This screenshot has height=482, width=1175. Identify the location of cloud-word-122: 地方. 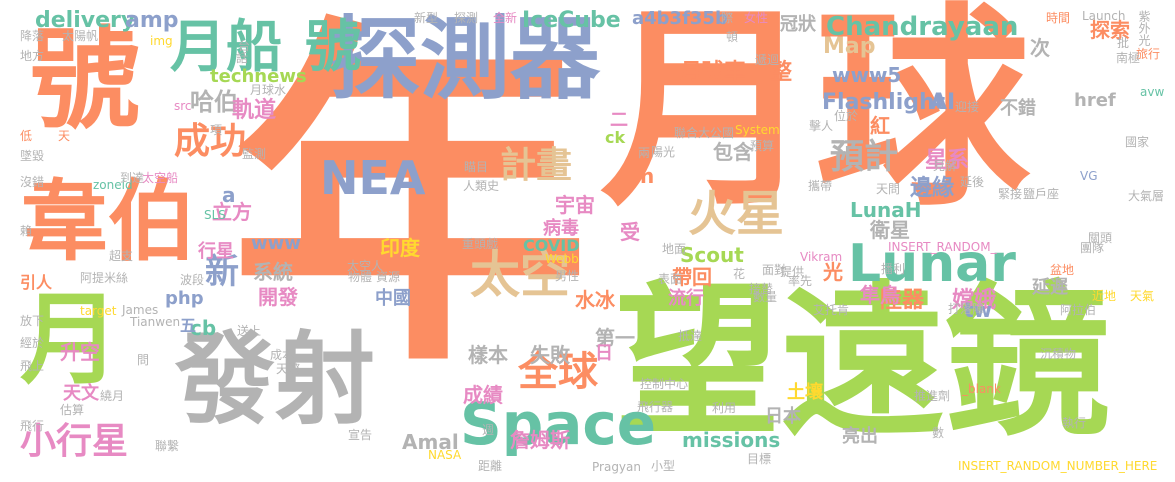
(32, 56).